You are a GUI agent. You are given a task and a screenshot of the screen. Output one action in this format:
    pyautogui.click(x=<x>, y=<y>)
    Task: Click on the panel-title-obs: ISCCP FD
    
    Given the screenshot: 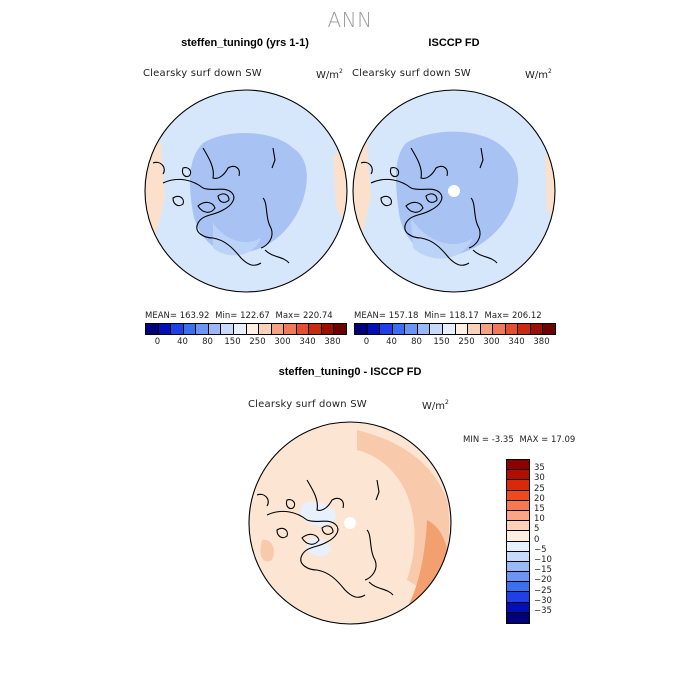 What is the action you would take?
    pyautogui.click(x=454, y=43)
    